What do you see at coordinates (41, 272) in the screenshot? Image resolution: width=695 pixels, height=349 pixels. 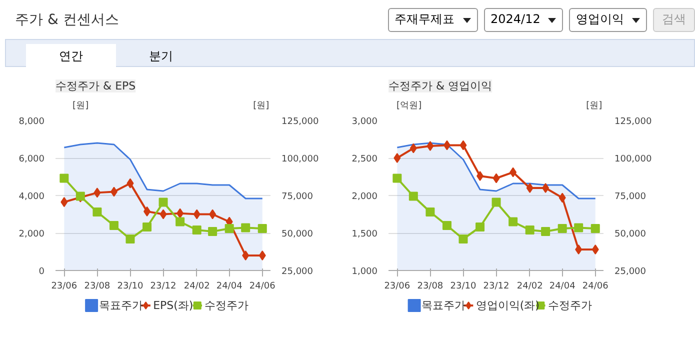 I see `y-tick-label: 0` at bounding box center [41, 272].